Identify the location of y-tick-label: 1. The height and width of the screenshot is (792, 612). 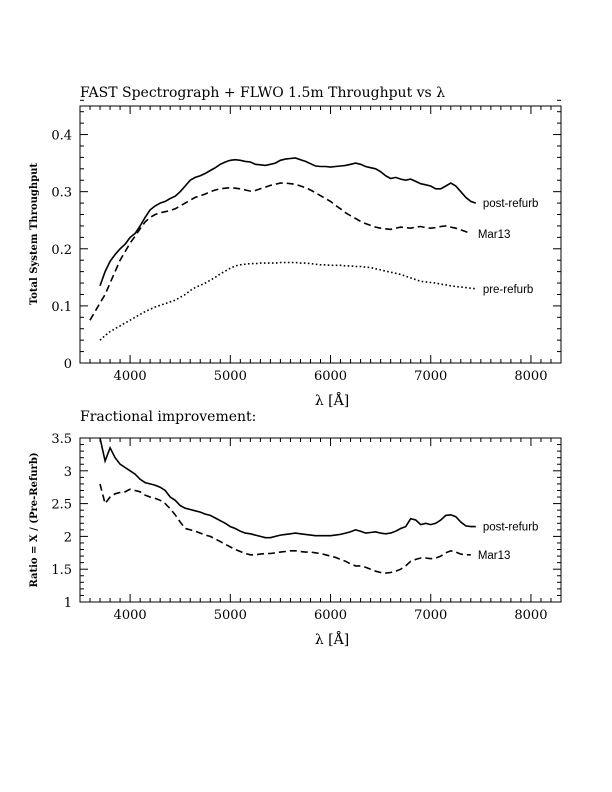
(68, 603).